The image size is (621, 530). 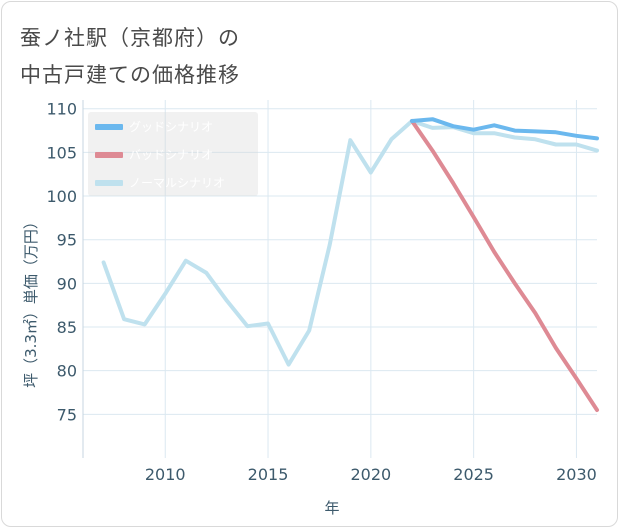 I want to click on x-axis-label: 年, so click(x=331, y=508).